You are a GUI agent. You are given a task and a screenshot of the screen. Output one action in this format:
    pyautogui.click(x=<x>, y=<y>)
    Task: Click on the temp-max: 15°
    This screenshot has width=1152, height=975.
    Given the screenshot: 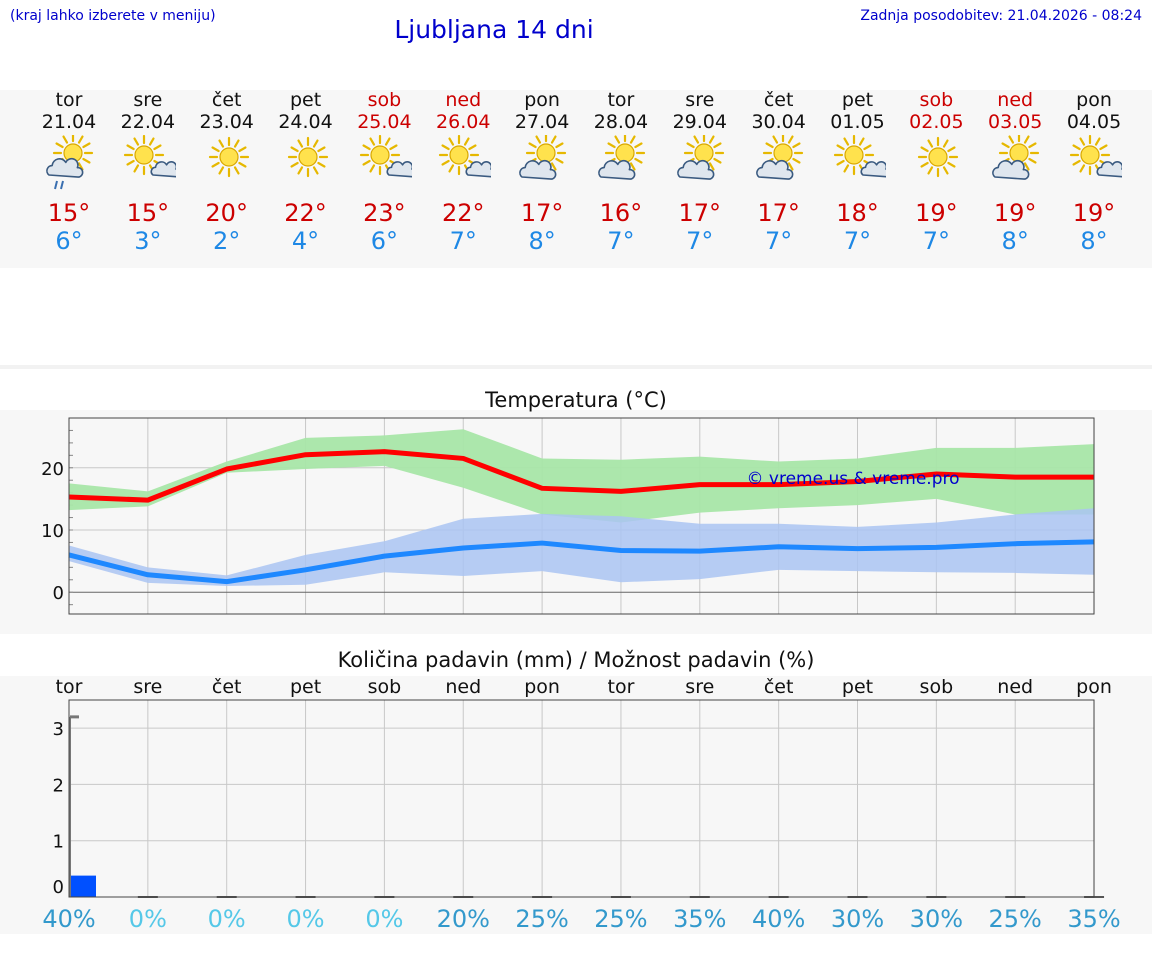 What is the action you would take?
    pyautogui.click(x=69, y=213)
    